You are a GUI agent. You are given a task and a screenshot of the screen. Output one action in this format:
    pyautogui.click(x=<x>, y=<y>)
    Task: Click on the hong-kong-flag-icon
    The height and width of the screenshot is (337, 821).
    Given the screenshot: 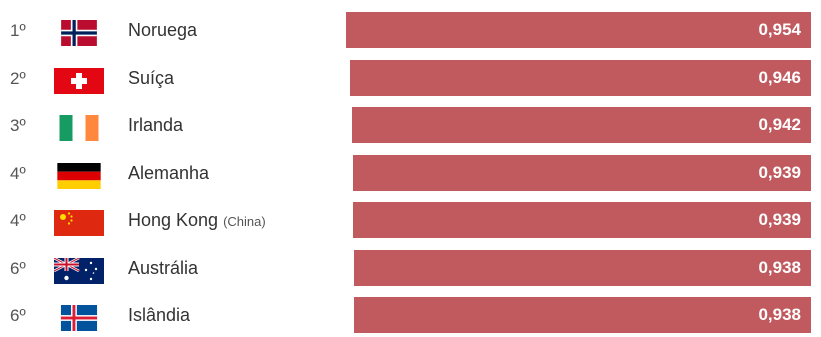 What is the action you would take?
    pyautogui.click(x=79, y=223)
    